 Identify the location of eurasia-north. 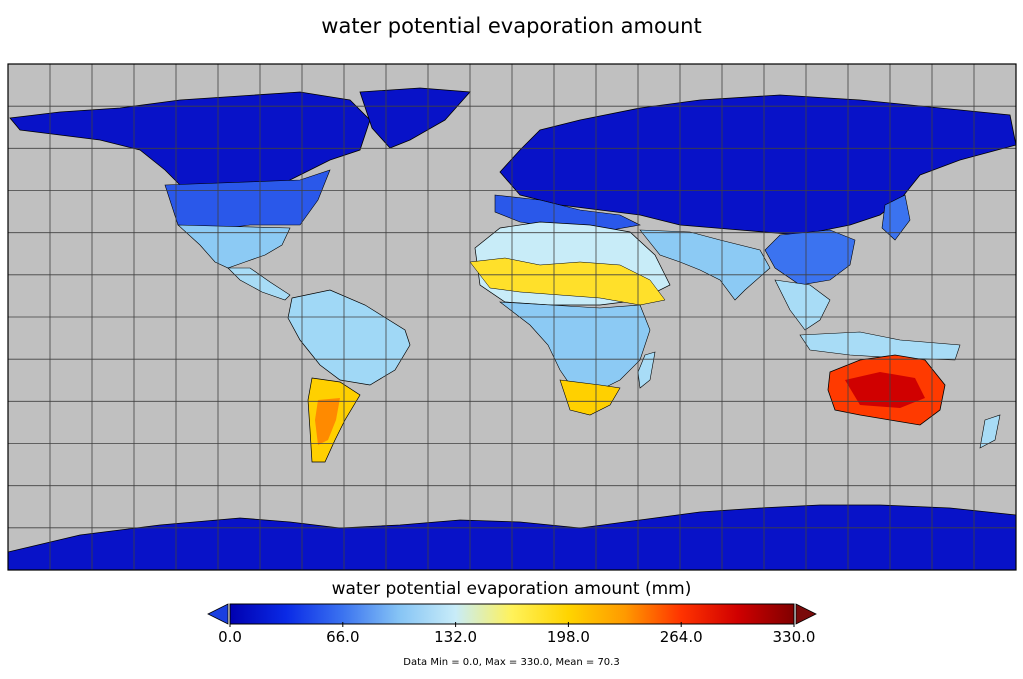
(757, 165).